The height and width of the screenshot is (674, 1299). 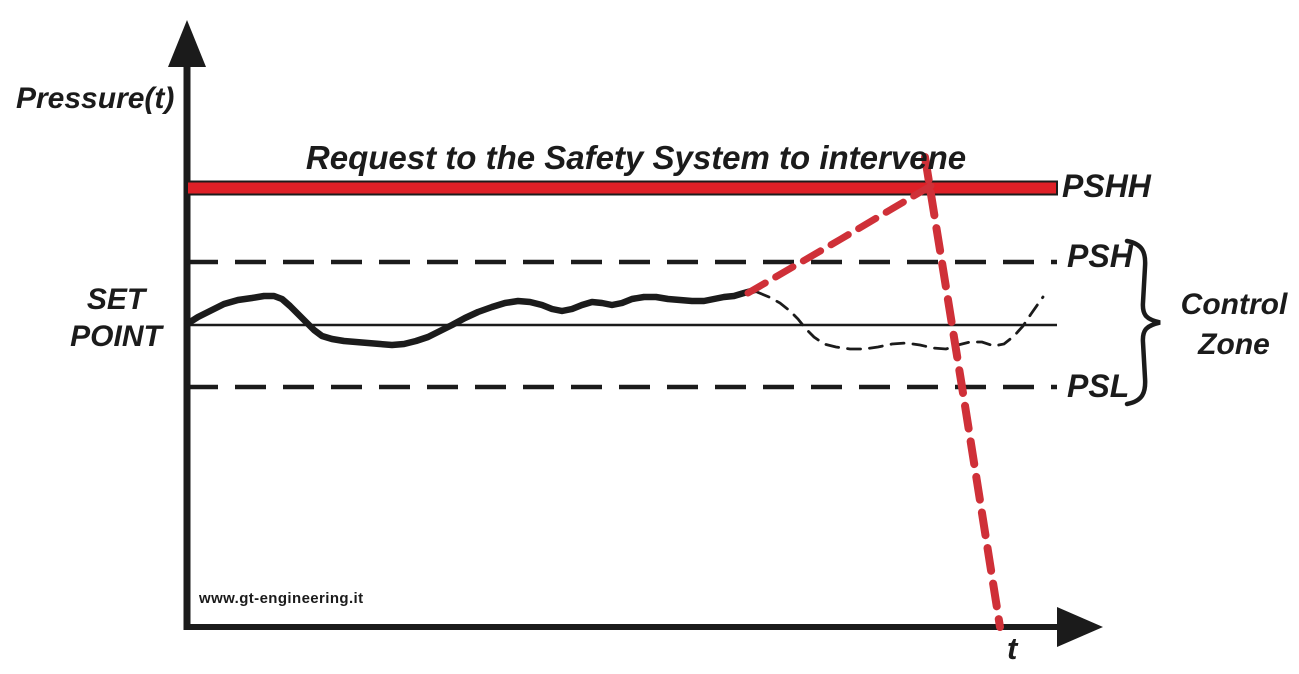 I want to click on pshh-trip-level-line, so click(x=622, y=188).